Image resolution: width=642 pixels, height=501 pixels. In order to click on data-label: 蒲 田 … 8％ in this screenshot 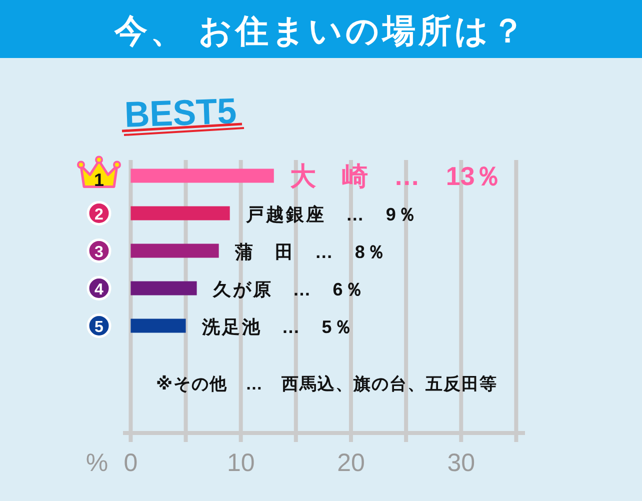, I will do `click(310, 252)`.